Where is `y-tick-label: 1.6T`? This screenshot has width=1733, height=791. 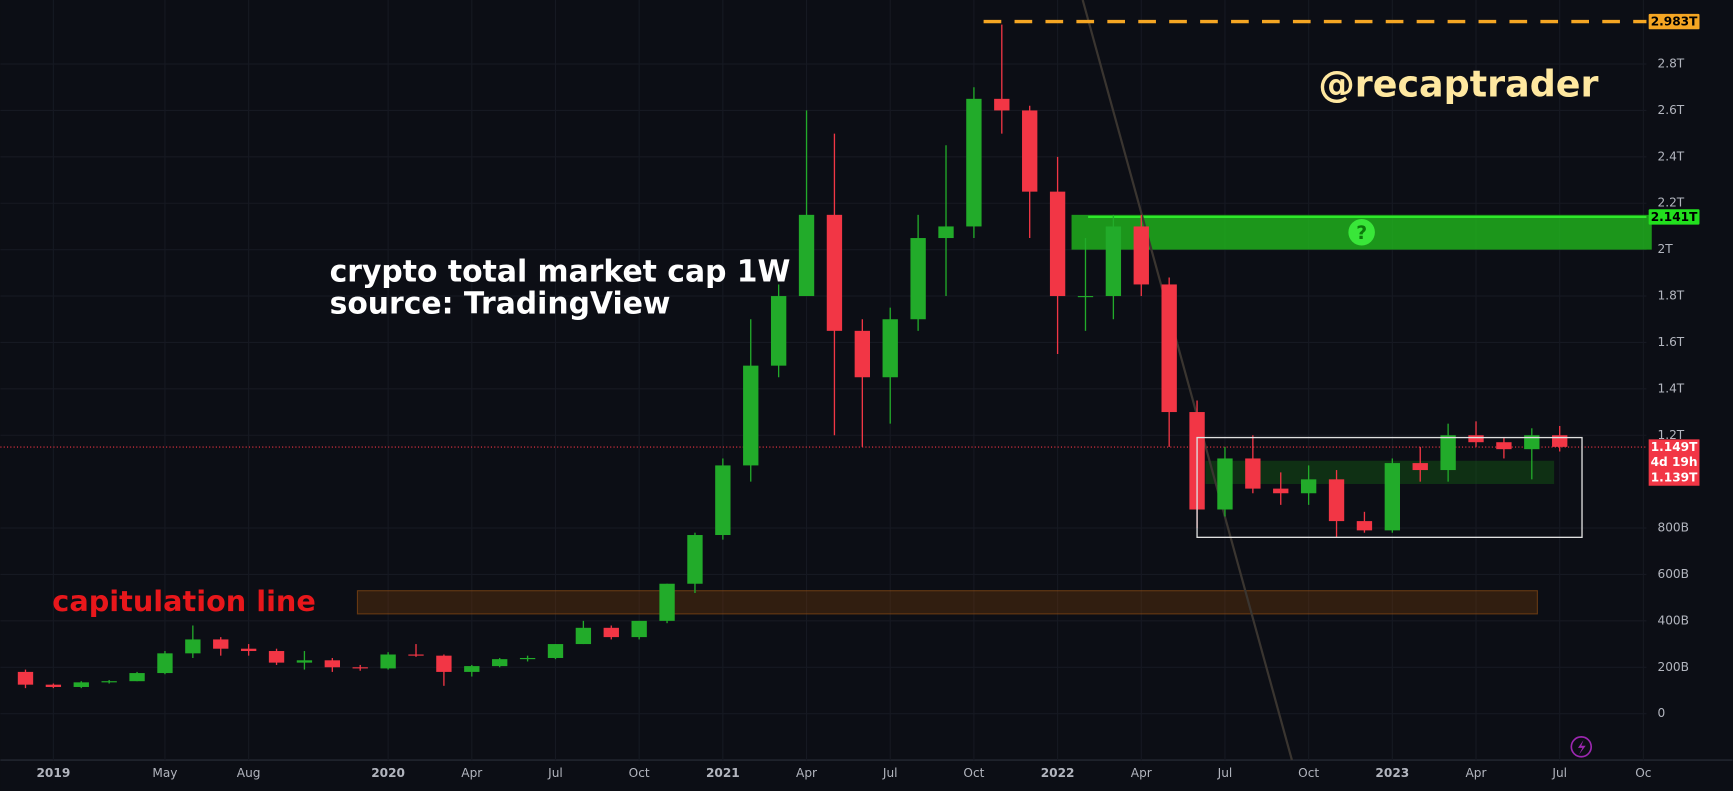 y-tick-label: 1.6T is located at coordinates (1671, 342).